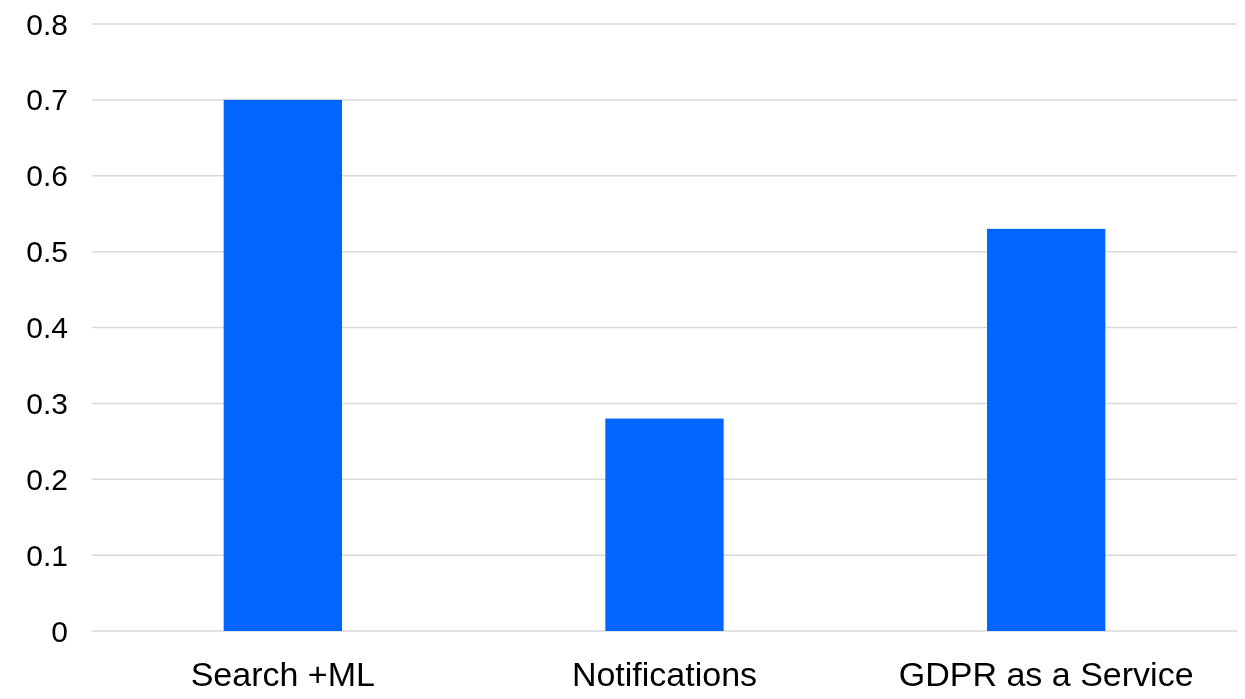 This screenshot has width=1245, height=699. I want to click on y-tick-label: 0.8, so click(47, 24).